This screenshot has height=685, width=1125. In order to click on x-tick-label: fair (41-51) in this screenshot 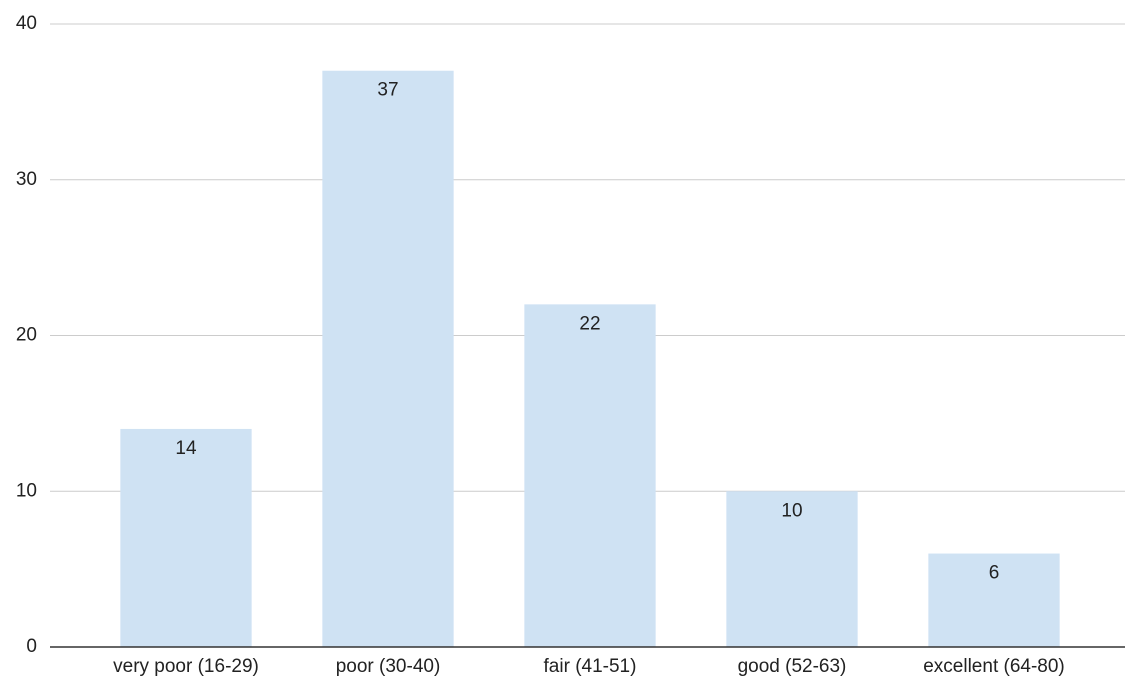, I will do `click(590, 666)`.